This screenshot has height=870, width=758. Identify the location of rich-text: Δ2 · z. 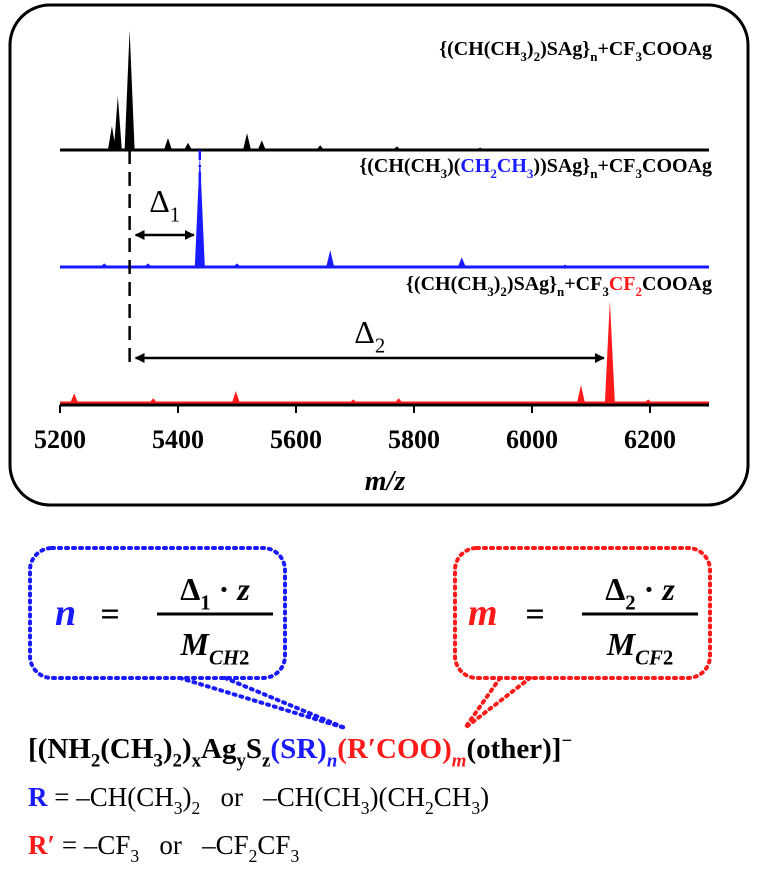
(640, 593).